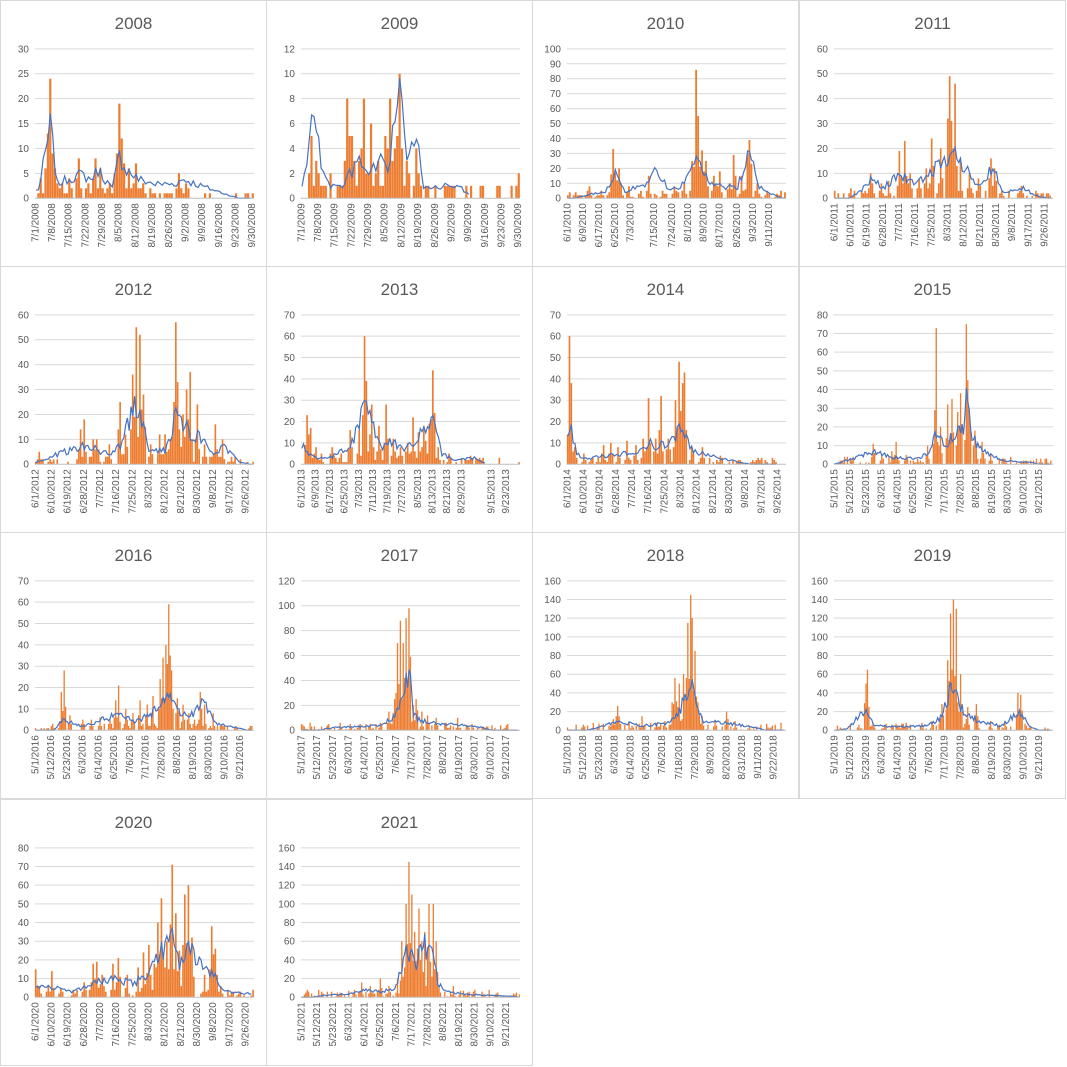 The height and width of the screenshot is (1067, 1067). What do you see at coordinates (825, 465) in the screenshot?
I see `y-tick-label: 0` at bounding box center [825, 465].